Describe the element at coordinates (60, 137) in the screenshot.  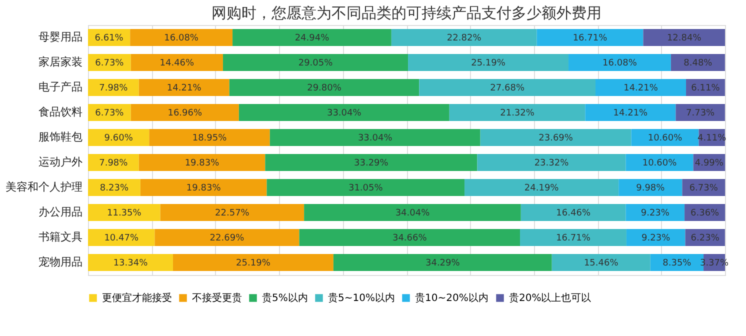
I see `y-tick-label: 服饰鞋包` at that location.